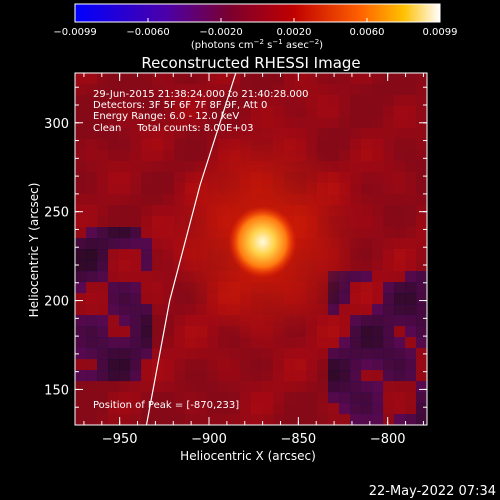 This screenshot has width=500, height=500. What do you see at coordinates (166, 116) in the screenshot?
I see `annotation-energy-range: Energy Range: 6.0 - 12.0 keV` at bounding box center [166, 116].